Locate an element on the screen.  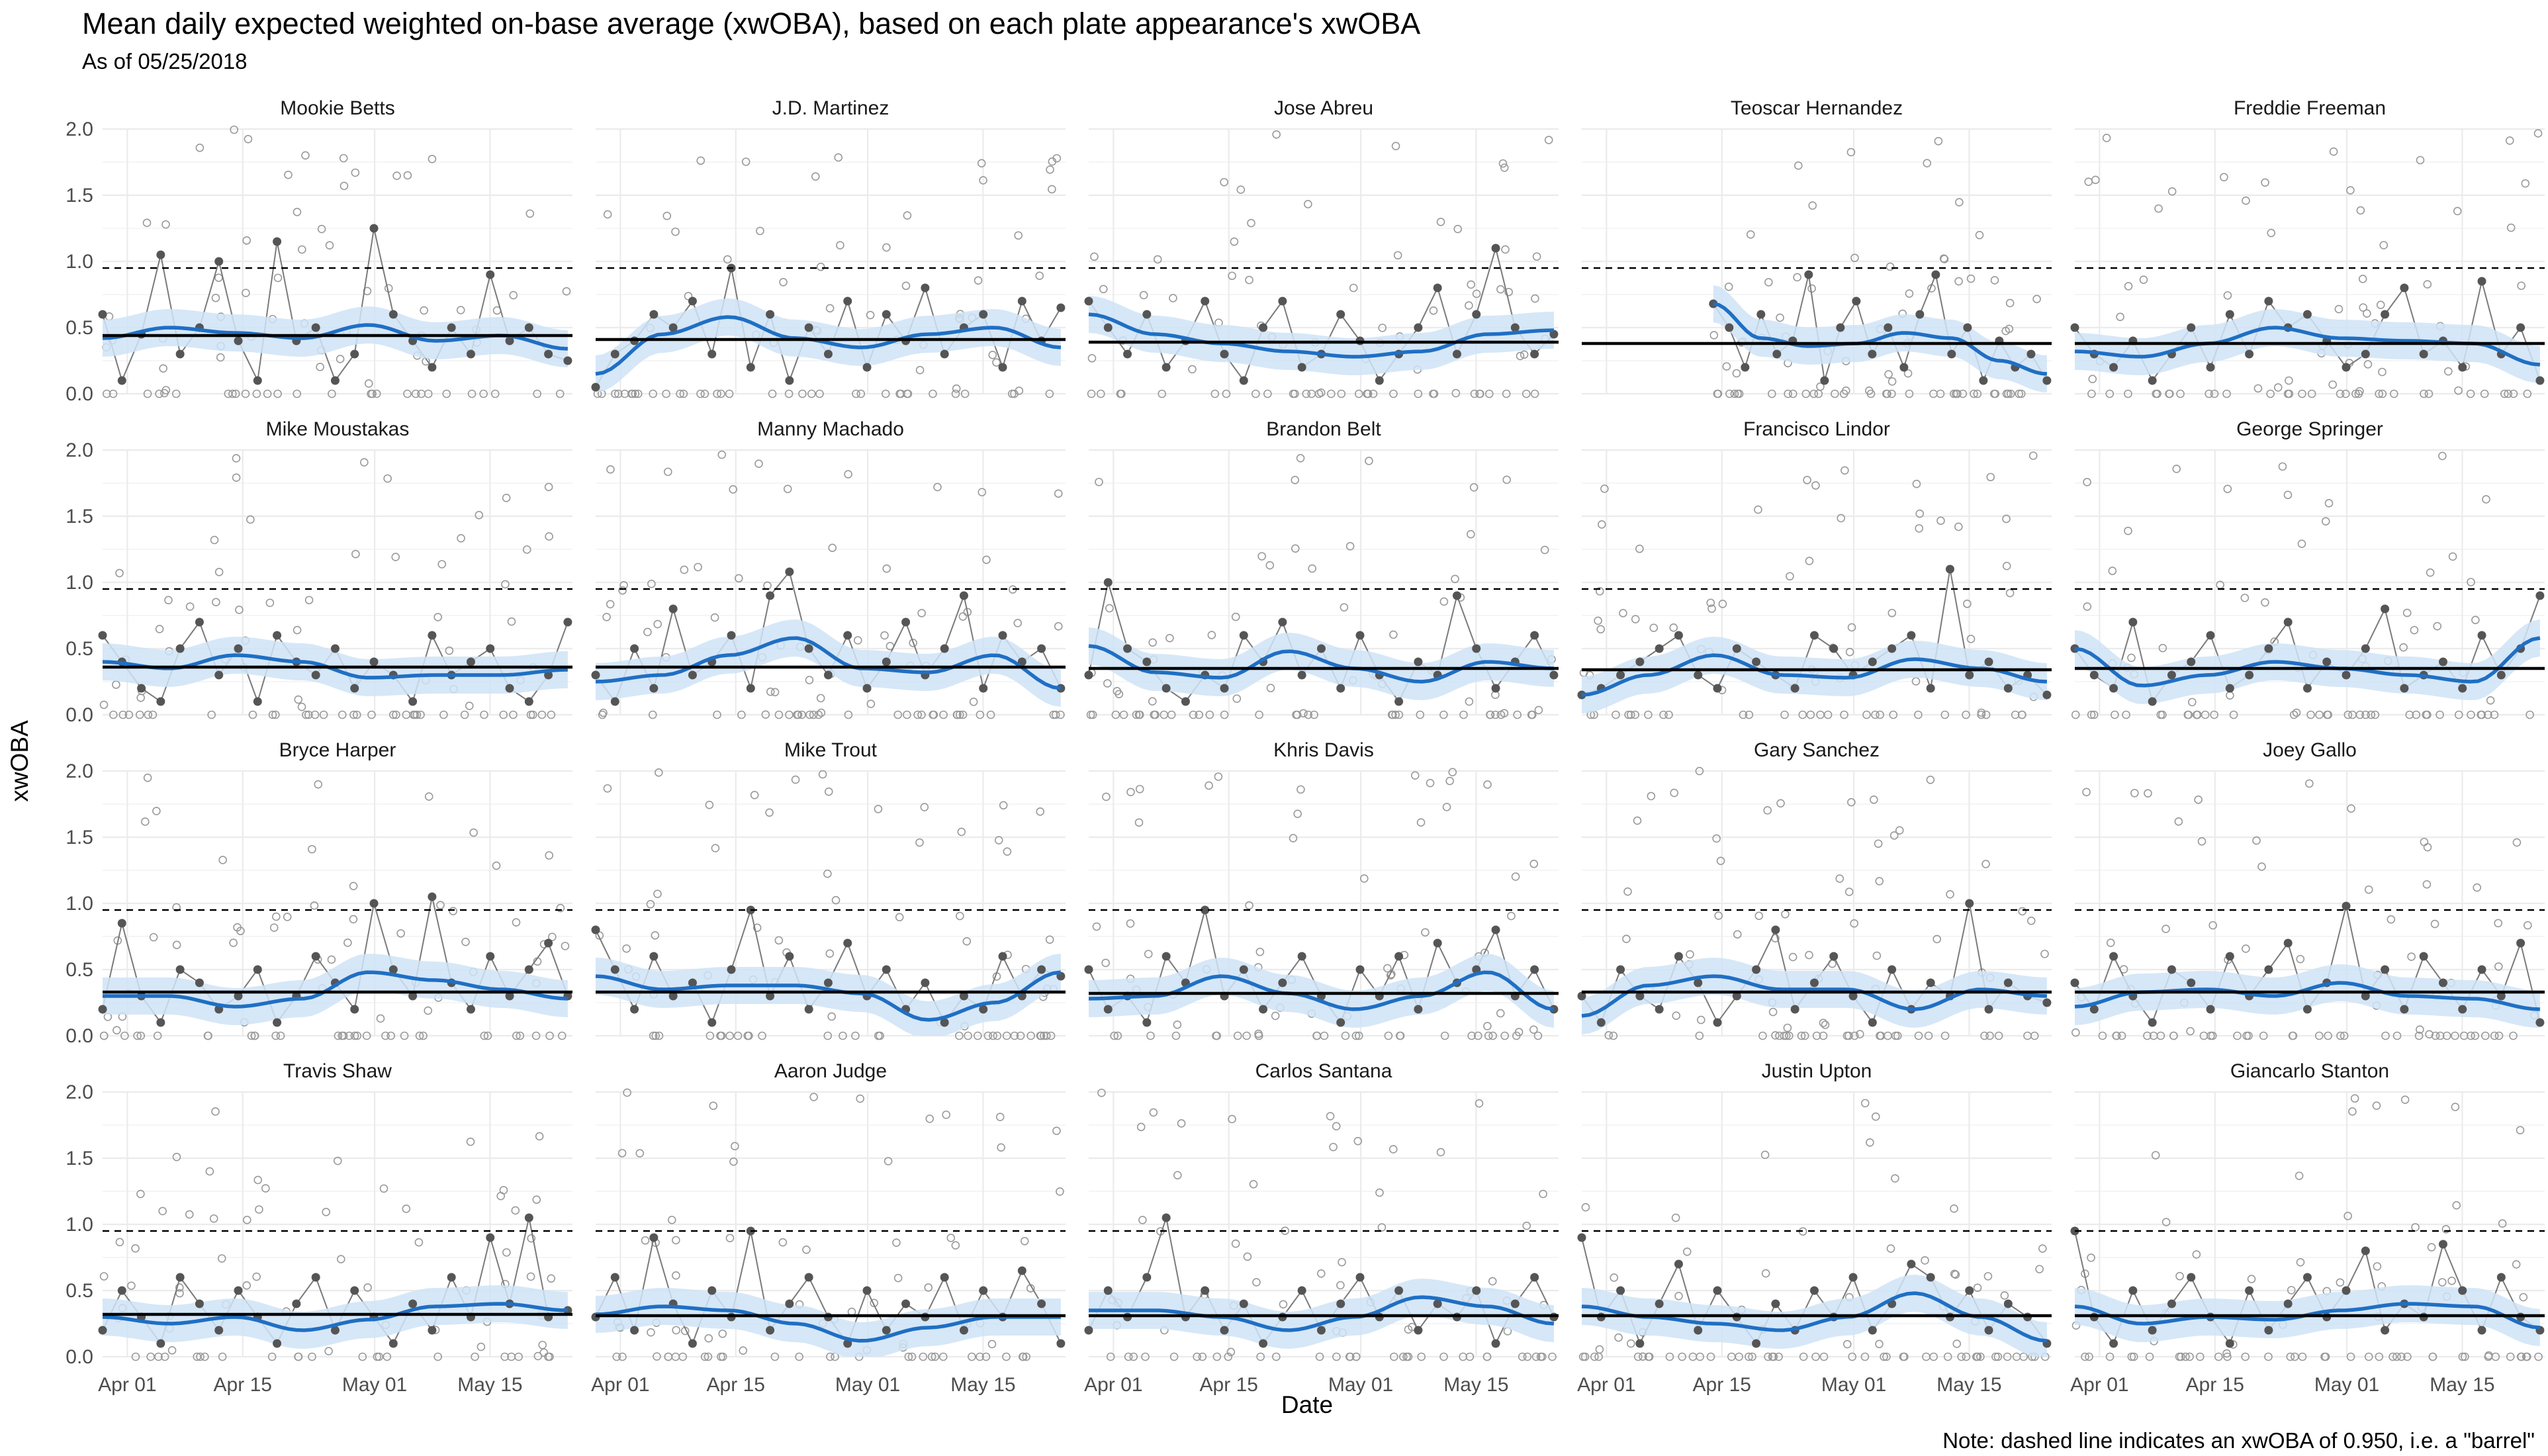
x-tick-label: Apr 01 is located at coordinates (1606, 1385).